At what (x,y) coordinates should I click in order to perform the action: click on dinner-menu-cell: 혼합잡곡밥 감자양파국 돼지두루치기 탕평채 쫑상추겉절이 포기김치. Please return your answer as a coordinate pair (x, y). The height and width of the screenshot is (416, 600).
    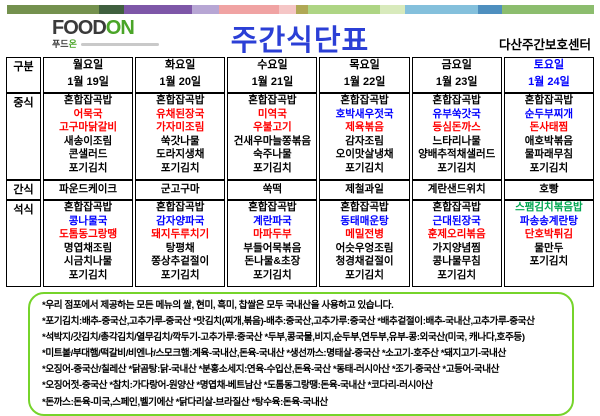
    Looking at the image, I should click on (180, 243).